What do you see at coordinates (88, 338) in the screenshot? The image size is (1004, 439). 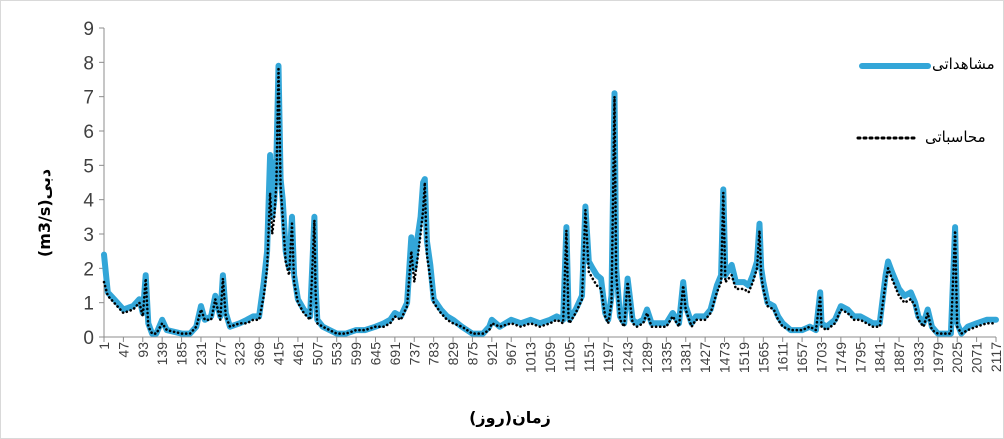 I see `y-tick-label: 0` at bounding box center [88, 338].